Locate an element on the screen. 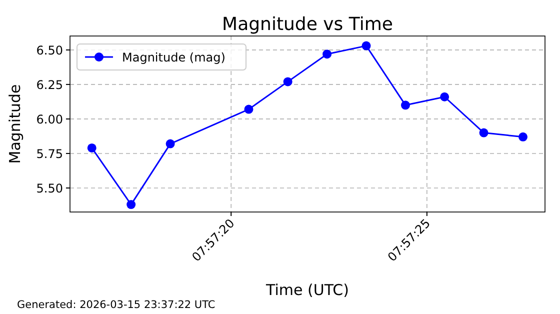 The height and width of the screenshot is (314, 560). y-tick-label: 6.50 is located at coordinates (49, 50).